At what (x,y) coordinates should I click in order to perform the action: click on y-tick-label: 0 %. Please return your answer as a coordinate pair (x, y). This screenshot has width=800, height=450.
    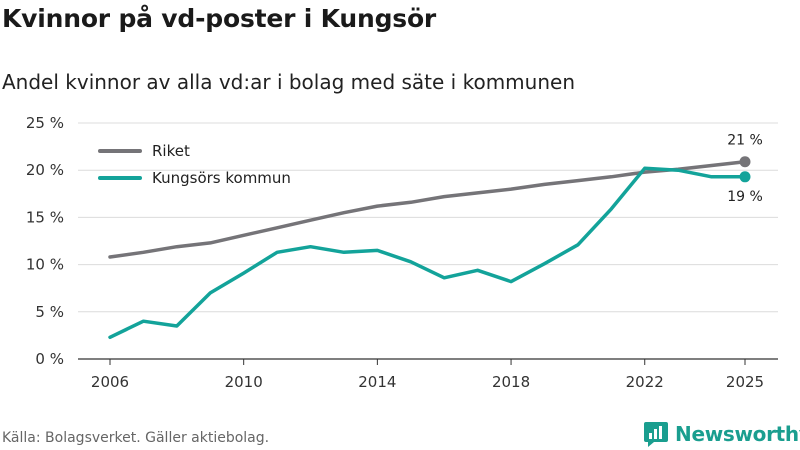
    Looking at the image, I should click on (49, 359).